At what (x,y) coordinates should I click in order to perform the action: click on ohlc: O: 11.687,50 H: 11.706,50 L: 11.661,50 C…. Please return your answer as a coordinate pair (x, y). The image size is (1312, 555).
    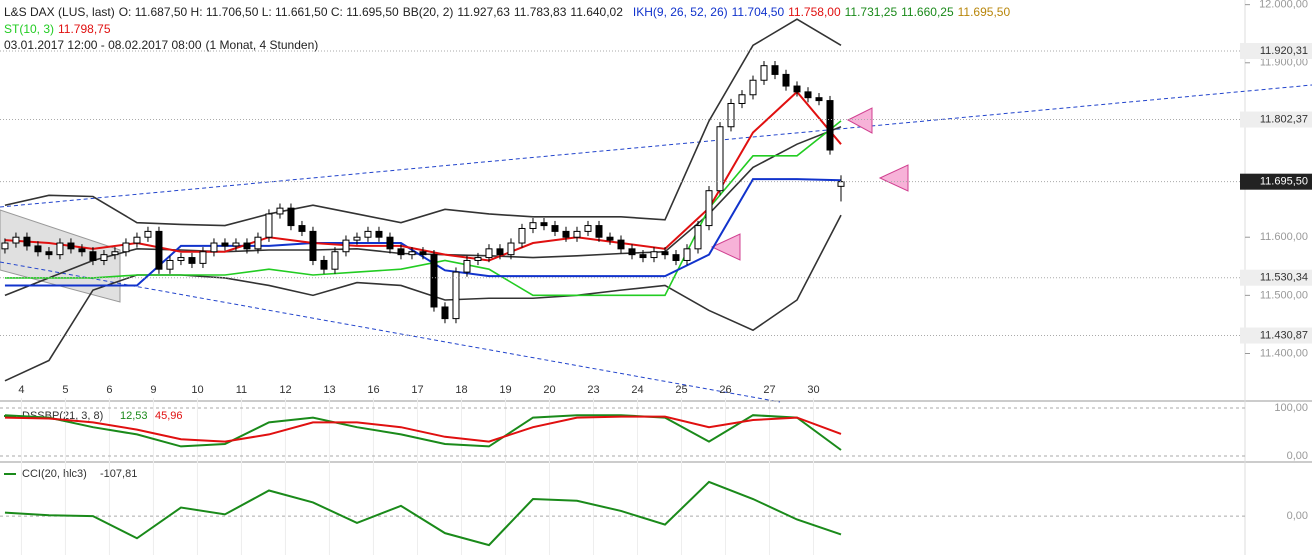
    Looking at the image, I should click on (258, 12).